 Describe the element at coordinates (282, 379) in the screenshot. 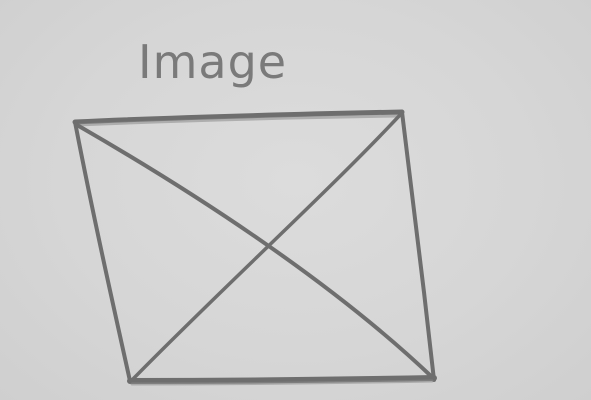

I see `frame-bottom-edge` at that location.